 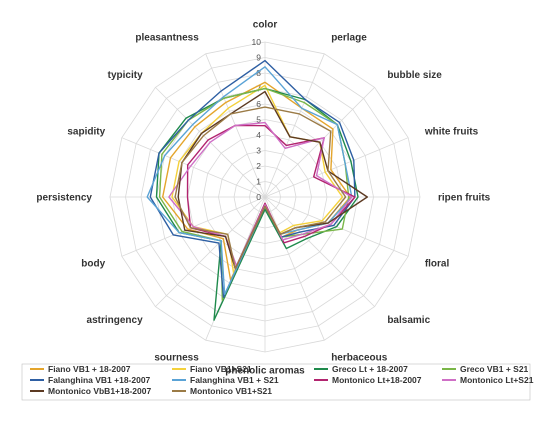 What do you see at coordinates (257, 42) in the screenshot?
I see `tick-label: 10` at bounding box center [257, 42].